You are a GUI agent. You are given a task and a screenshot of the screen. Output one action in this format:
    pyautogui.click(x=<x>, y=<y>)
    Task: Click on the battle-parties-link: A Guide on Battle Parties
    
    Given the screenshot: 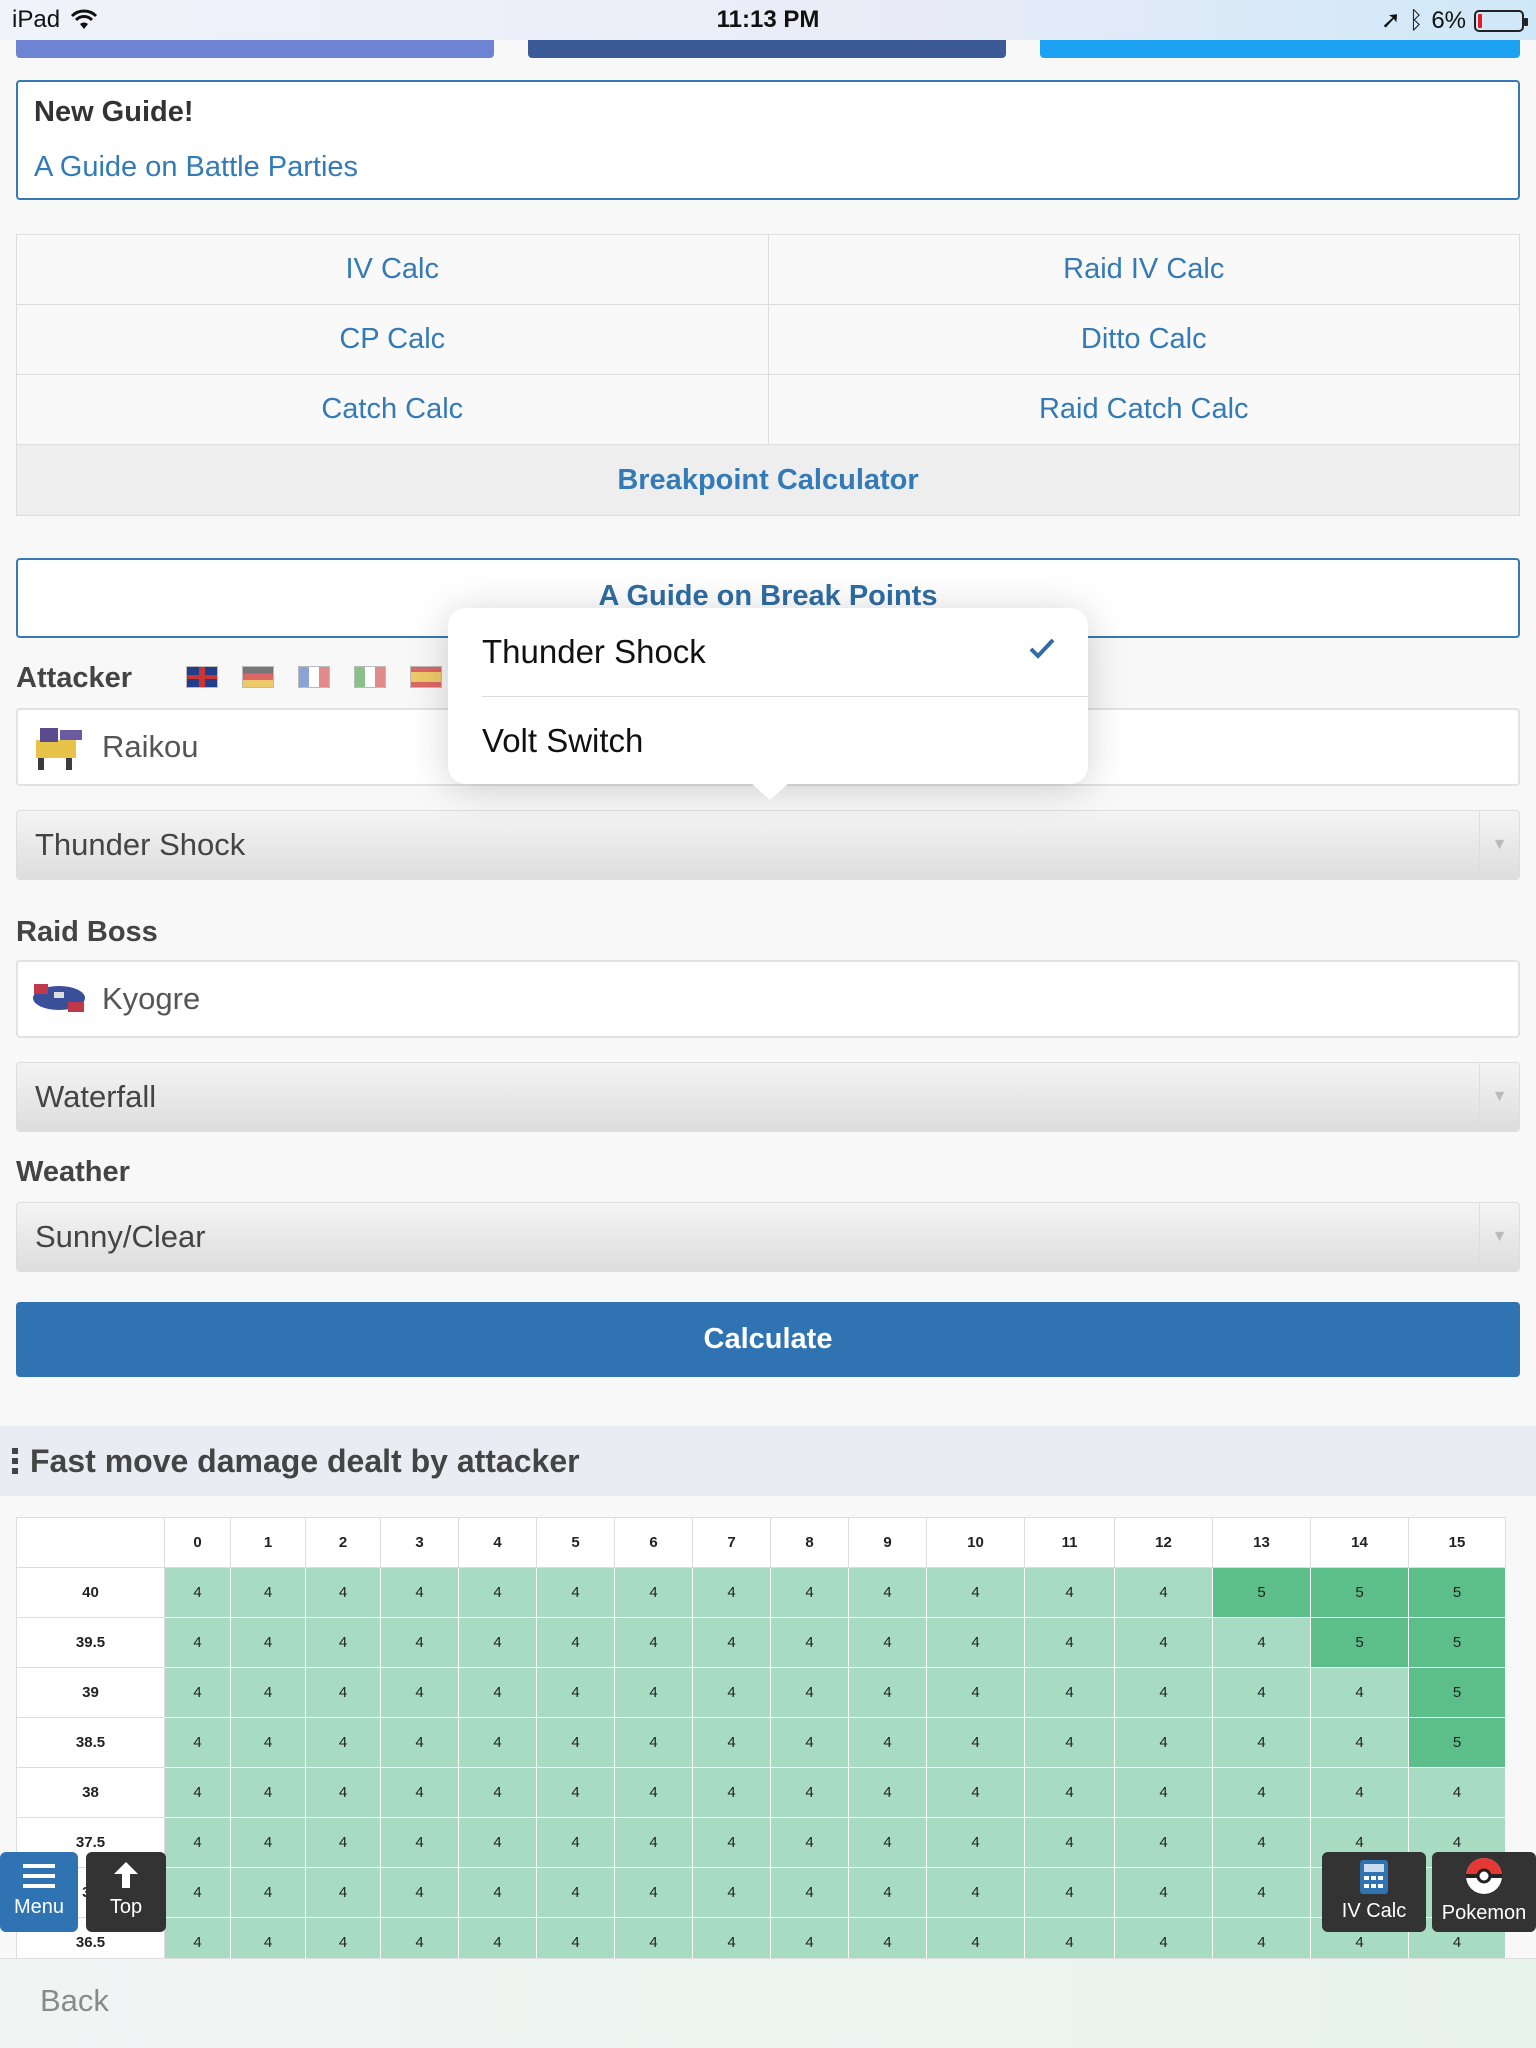 What is the action you would take?
    pyautogui.click(x=196, y=167)
    